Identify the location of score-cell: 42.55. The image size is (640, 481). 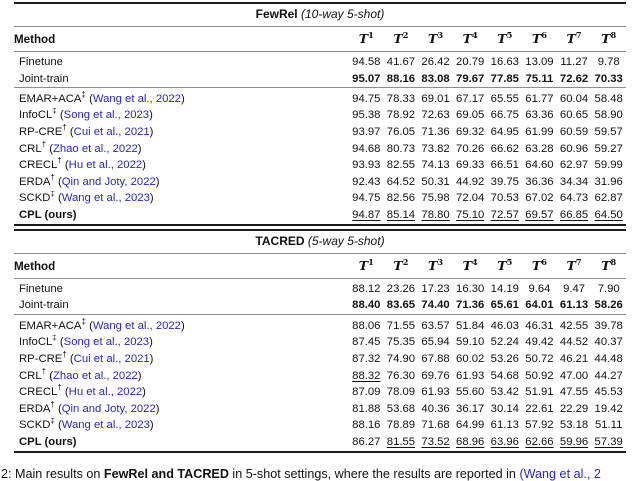
(574, 324).